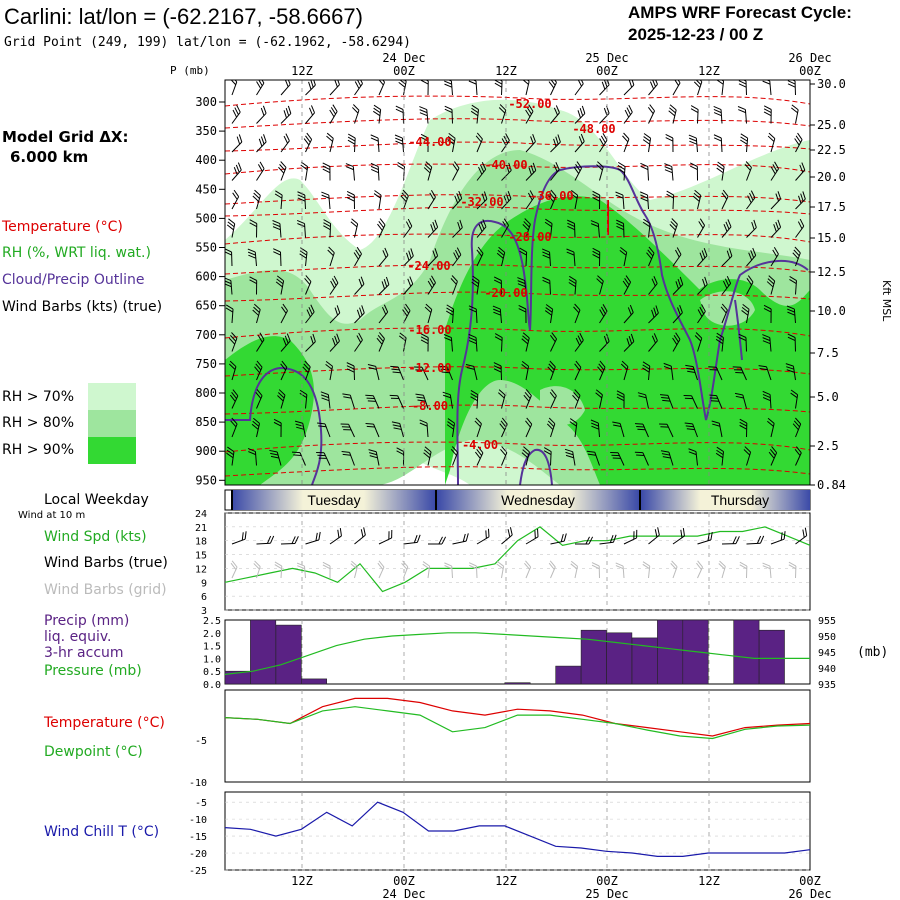 This screenshot has height=900, width=900. Describe the element at coordinates (500, 834) in the screenshot. I see `wind-chill-panel: -5 -10 -15 -20 -25` at that location.